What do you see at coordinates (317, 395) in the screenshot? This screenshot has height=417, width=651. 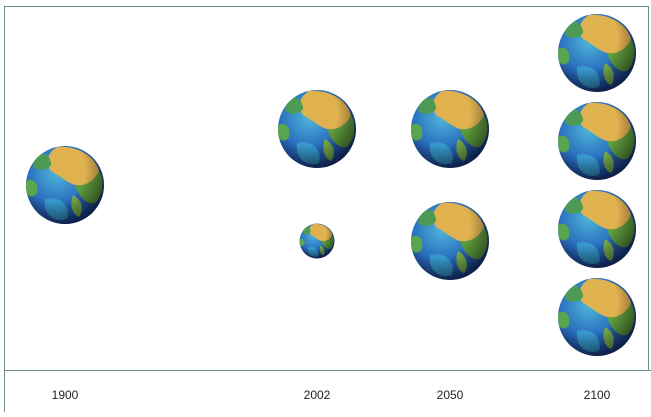 I see `x-tick-label: 2002` at bounding box center [317, 395].